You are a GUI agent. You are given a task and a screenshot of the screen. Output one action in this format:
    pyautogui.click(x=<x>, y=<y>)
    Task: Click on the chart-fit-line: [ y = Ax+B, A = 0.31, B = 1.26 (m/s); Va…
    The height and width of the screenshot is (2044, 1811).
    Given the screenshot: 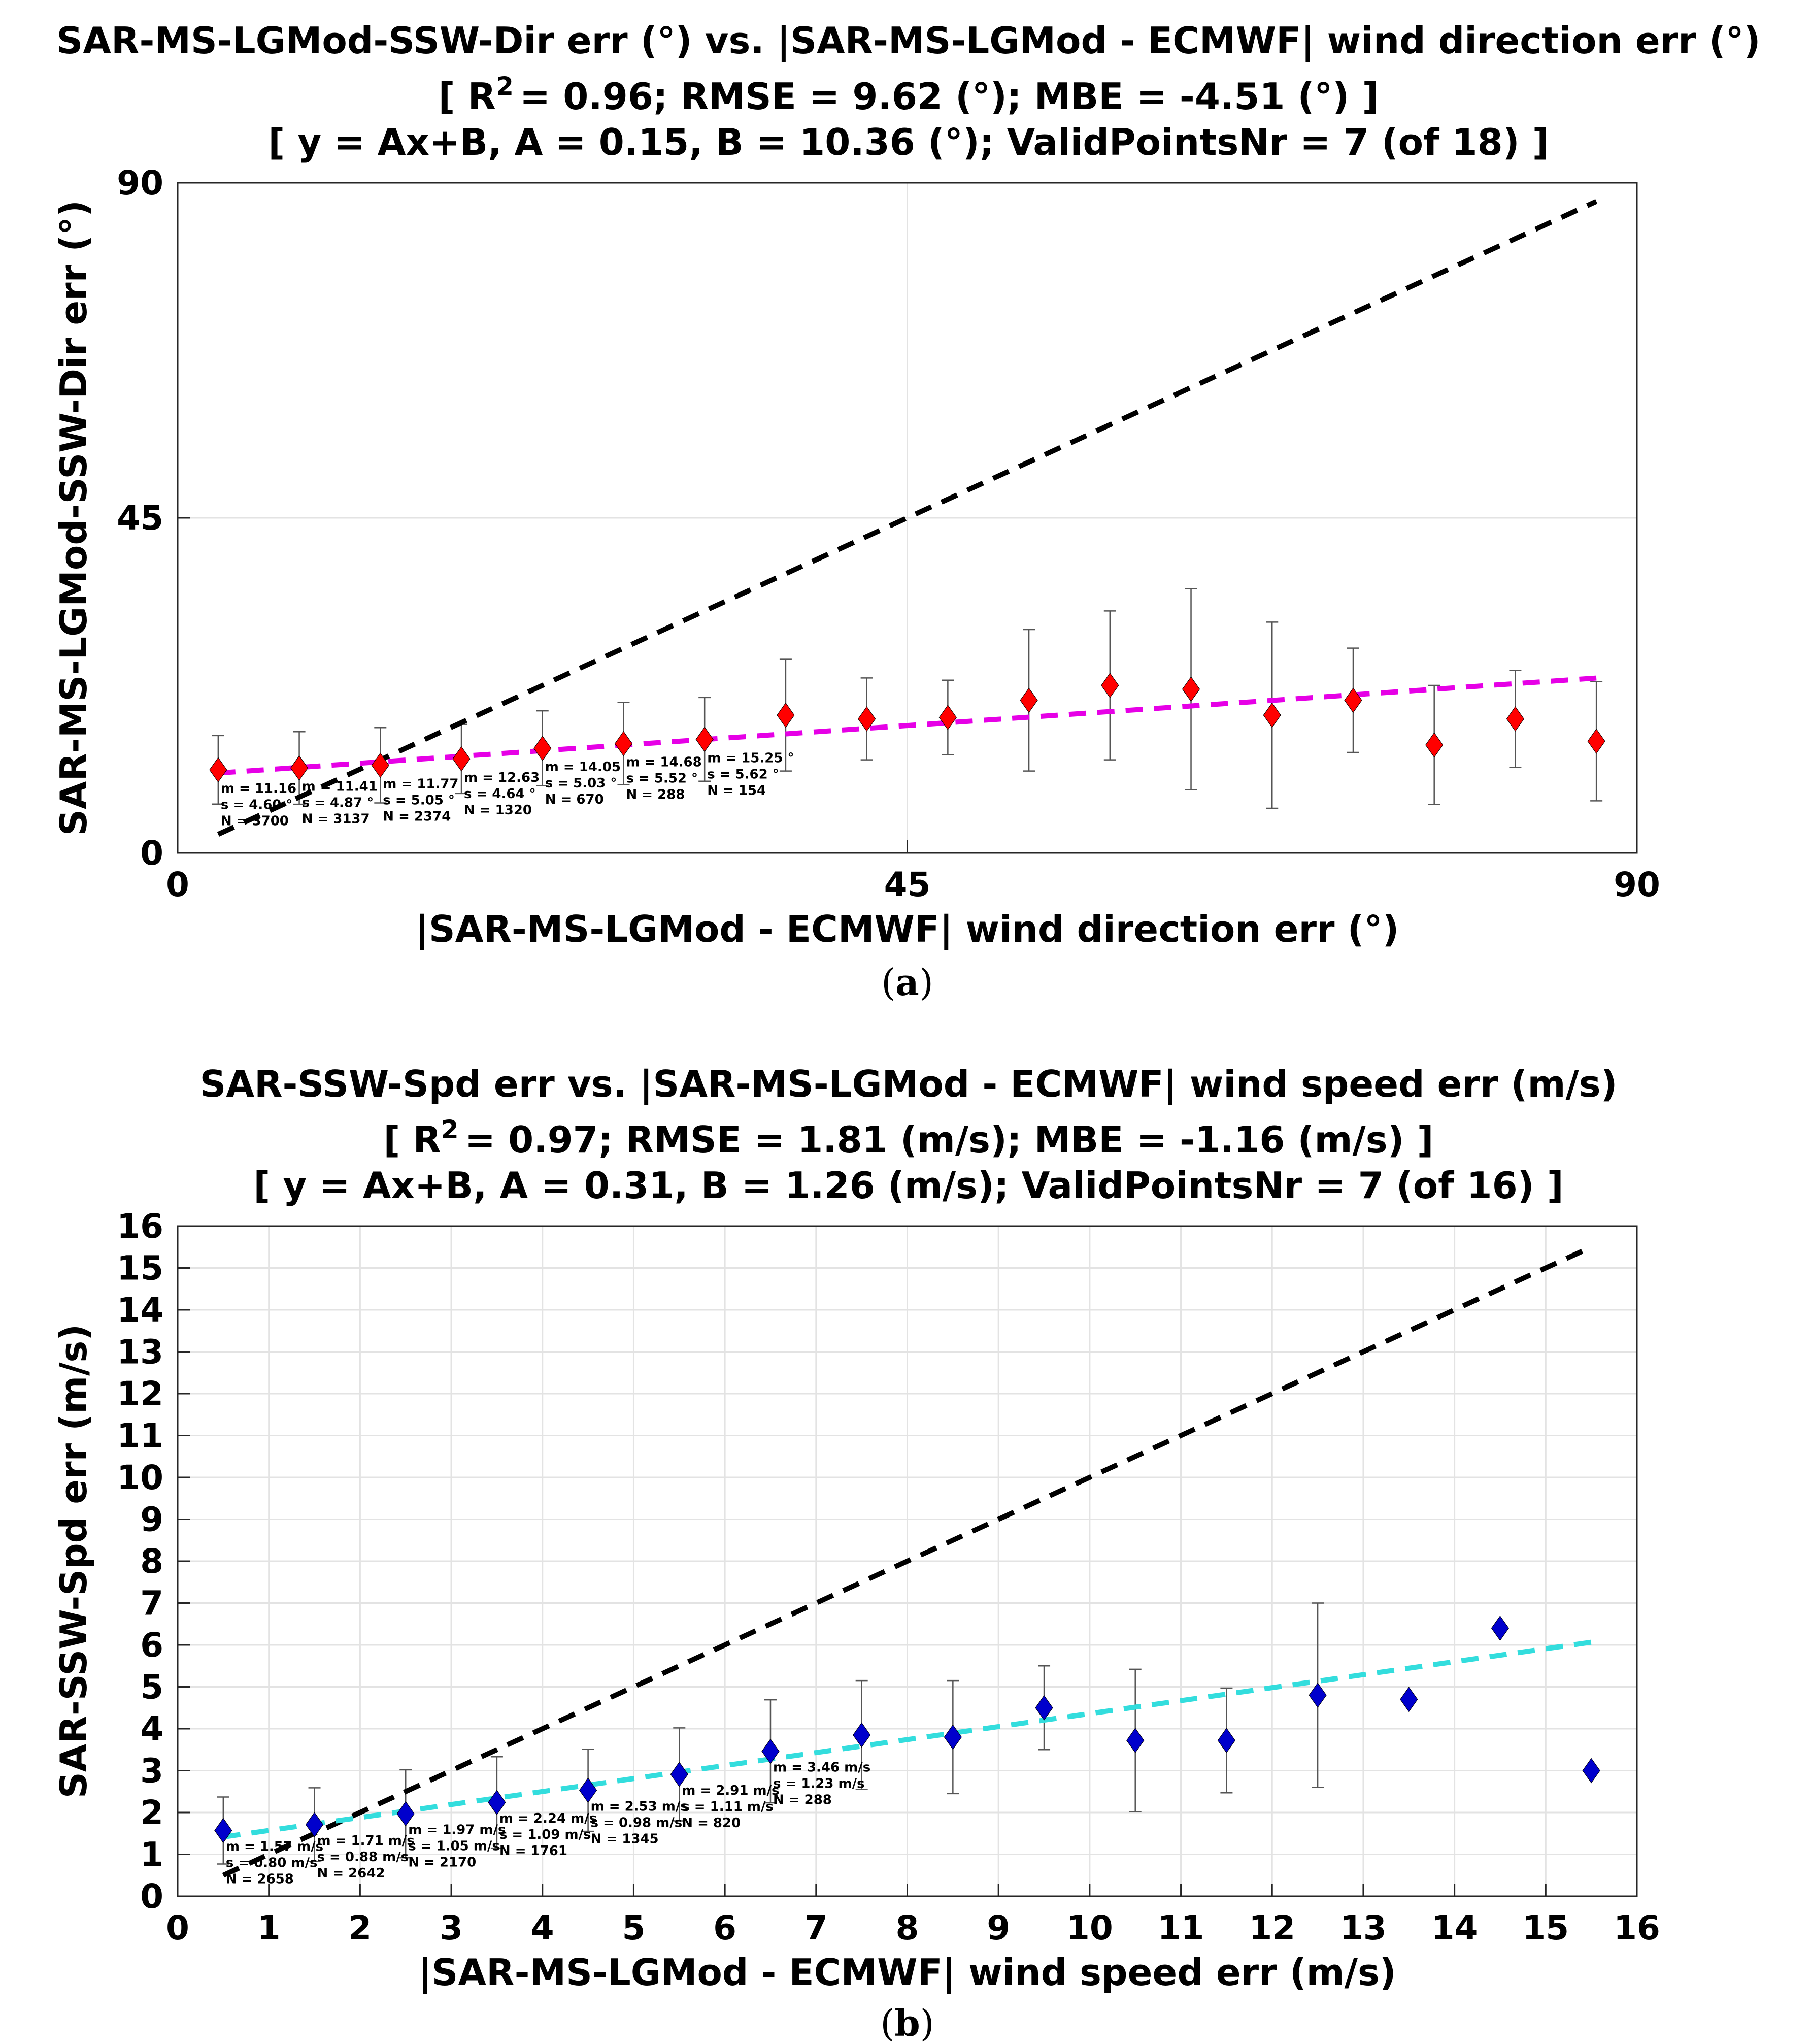 What is the action you would take?
    pyautogui.click(x=908, y=1185)
    